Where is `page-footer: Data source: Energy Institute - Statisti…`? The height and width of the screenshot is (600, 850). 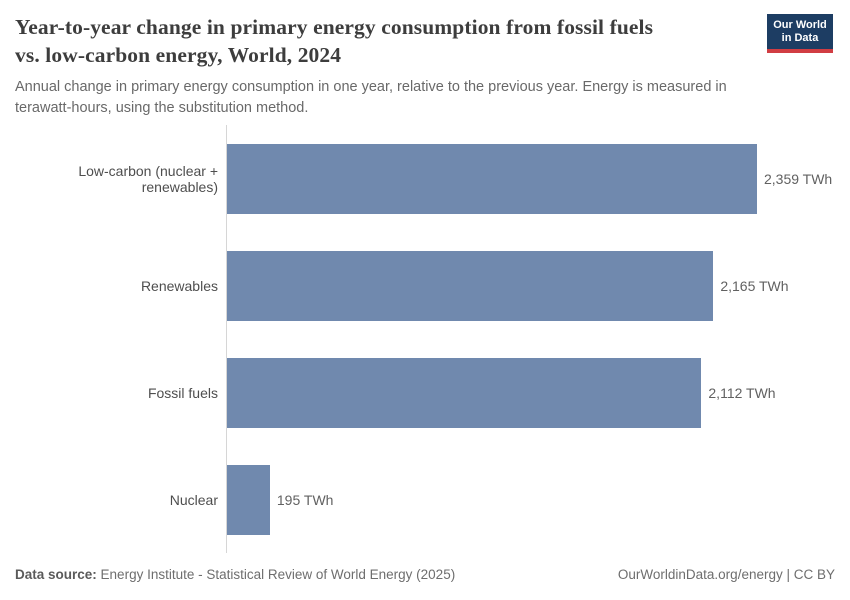
page-footer: Data source: Energy Institute - Statisti… is located at coordinates (425, 574).